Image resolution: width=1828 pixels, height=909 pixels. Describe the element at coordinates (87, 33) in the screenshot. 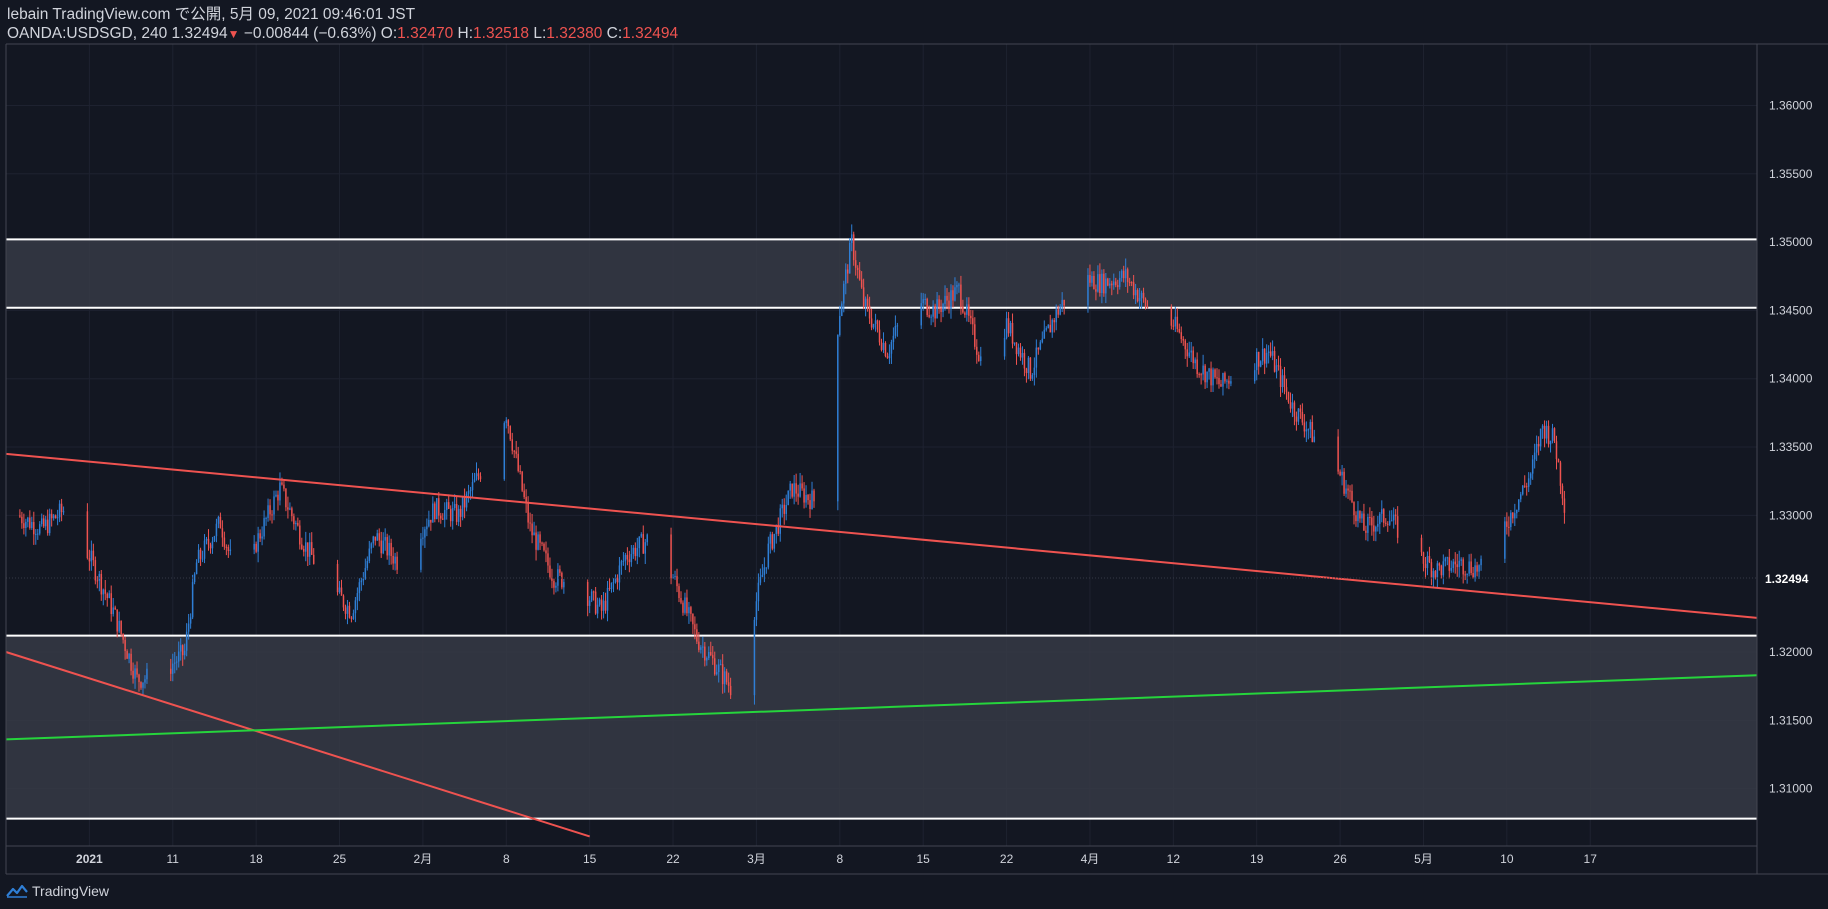

I see `symbol-name: OANDA:USDSGD, 240` at that location.